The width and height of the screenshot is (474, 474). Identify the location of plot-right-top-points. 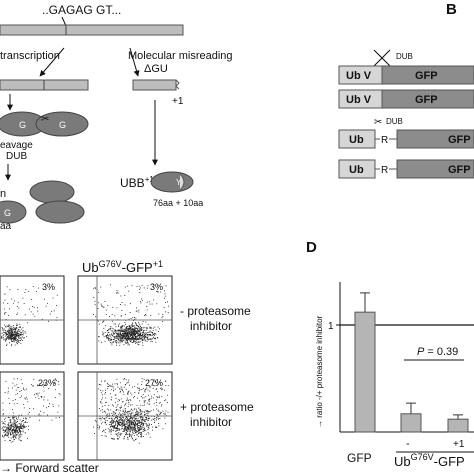
(131, 315).